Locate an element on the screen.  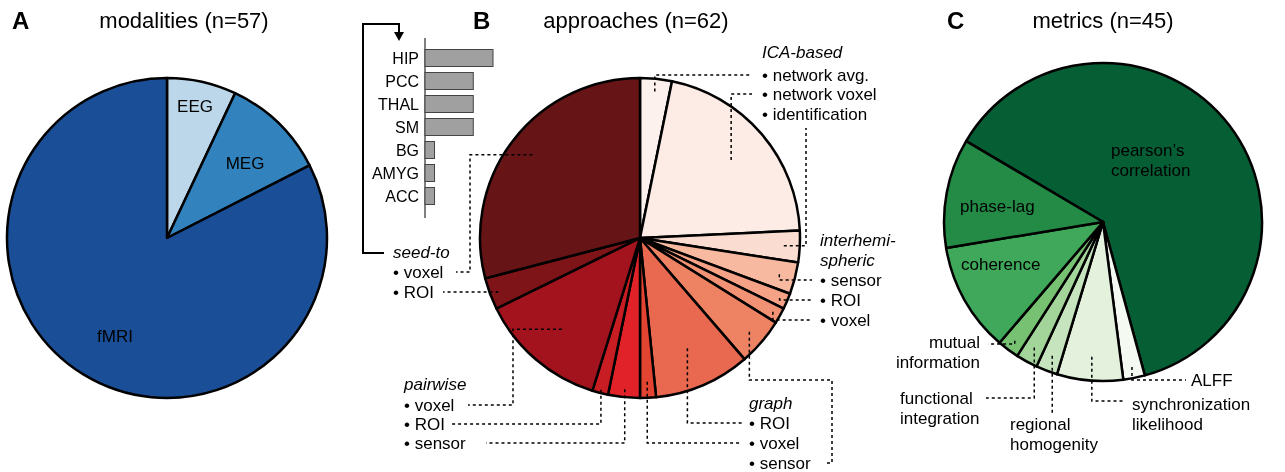
slice-label: functional integration is located at coordinates (940, 408).